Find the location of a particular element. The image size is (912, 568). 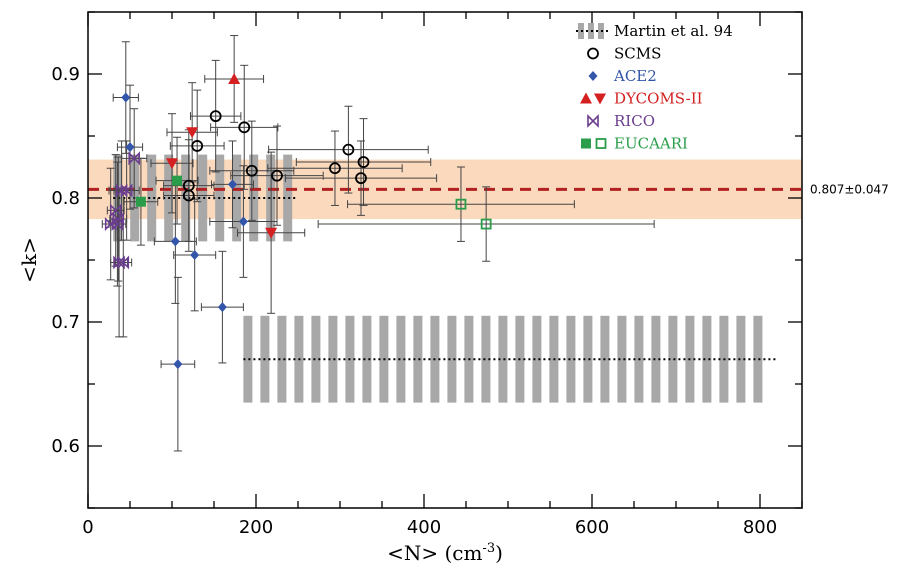

mean-value-label: 0.807±0.047 is located at coordinates (849, 189).